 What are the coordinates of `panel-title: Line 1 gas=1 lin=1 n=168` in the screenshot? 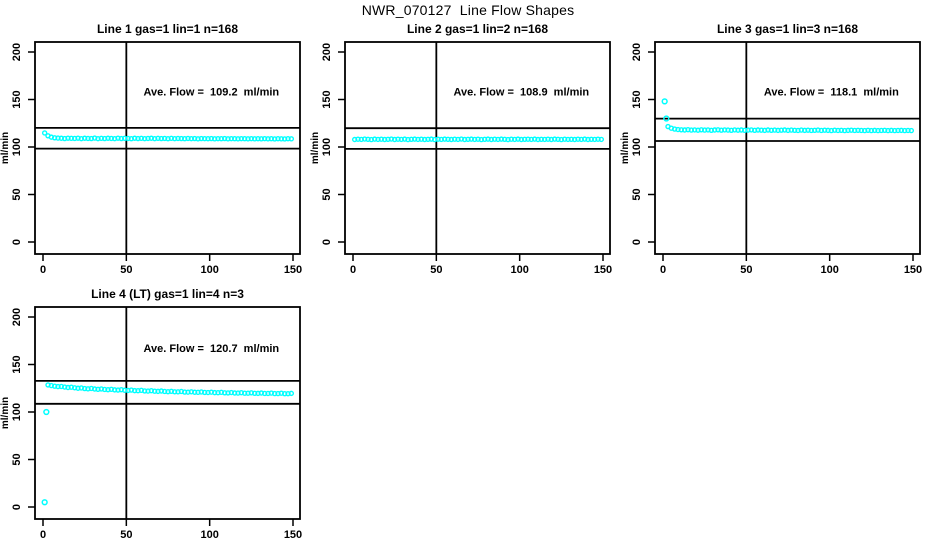 It's located at (167, 29).